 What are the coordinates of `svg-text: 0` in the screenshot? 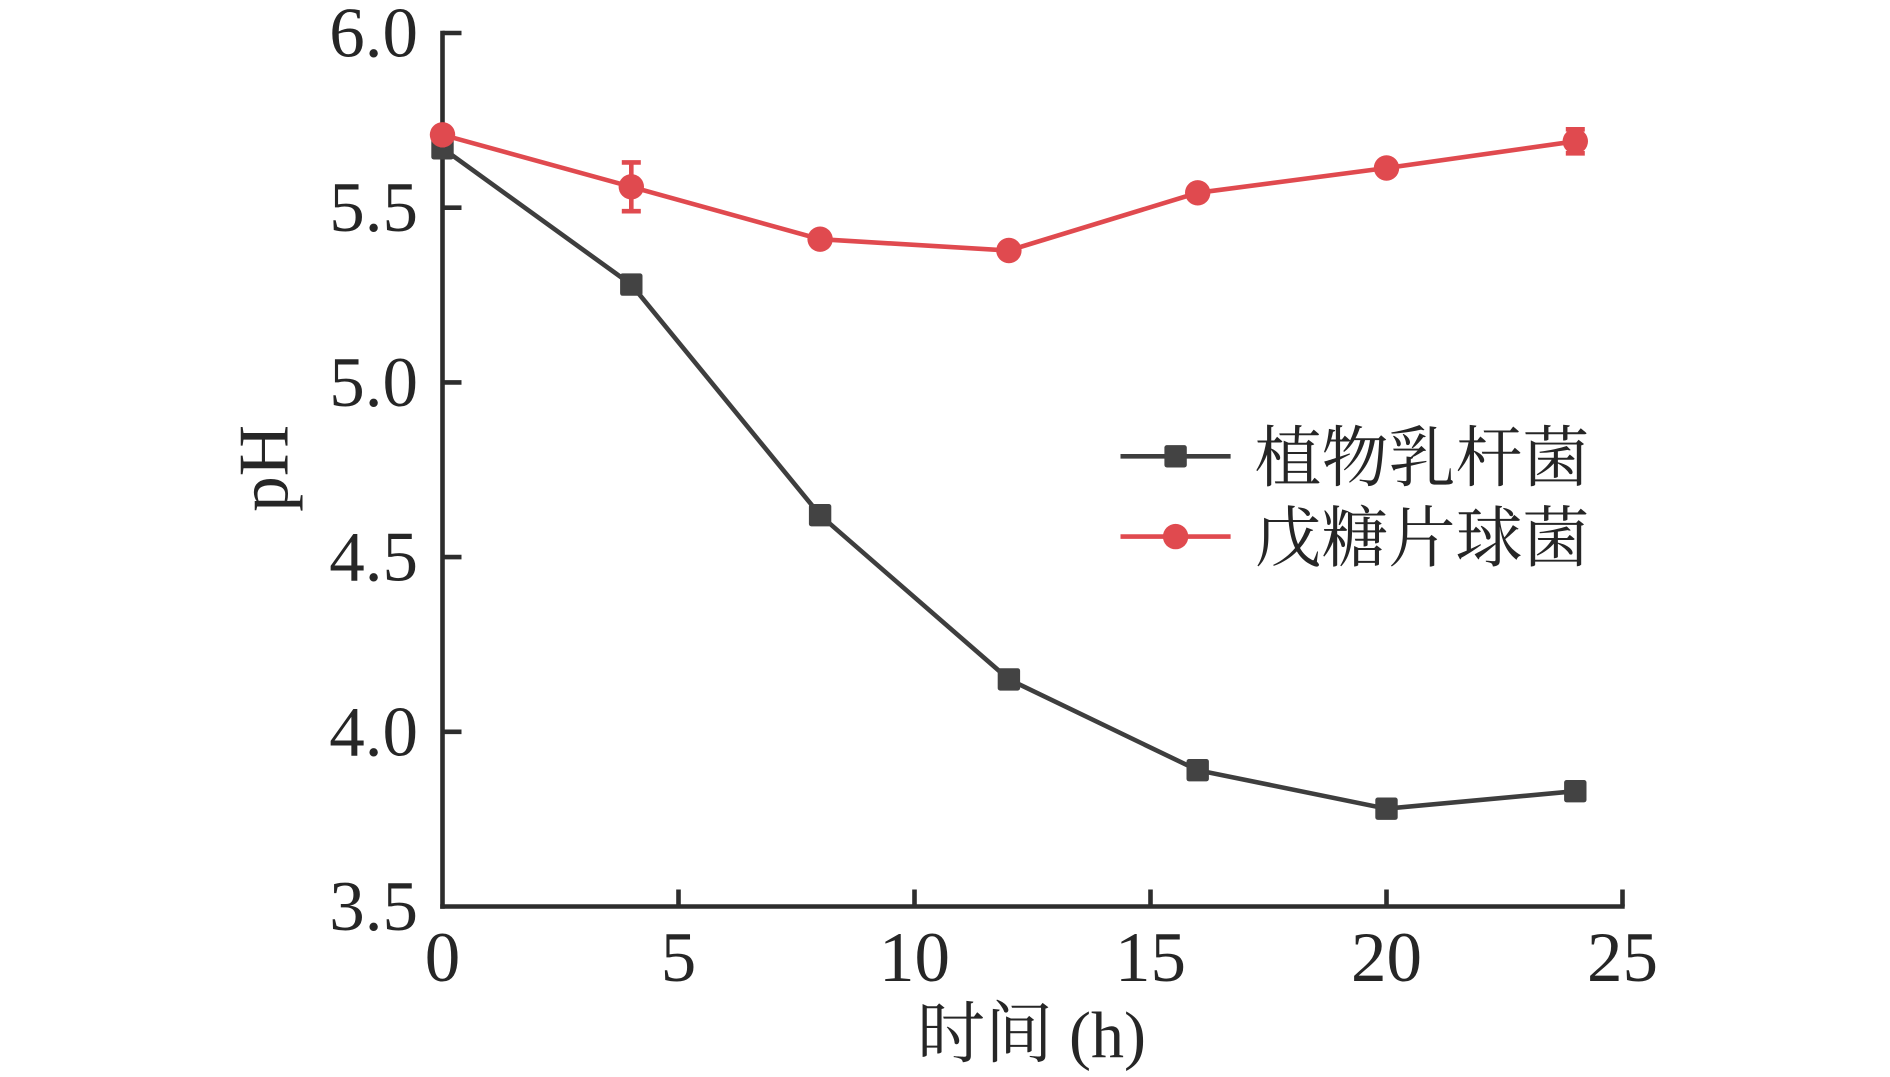 It's located at (443, 958).